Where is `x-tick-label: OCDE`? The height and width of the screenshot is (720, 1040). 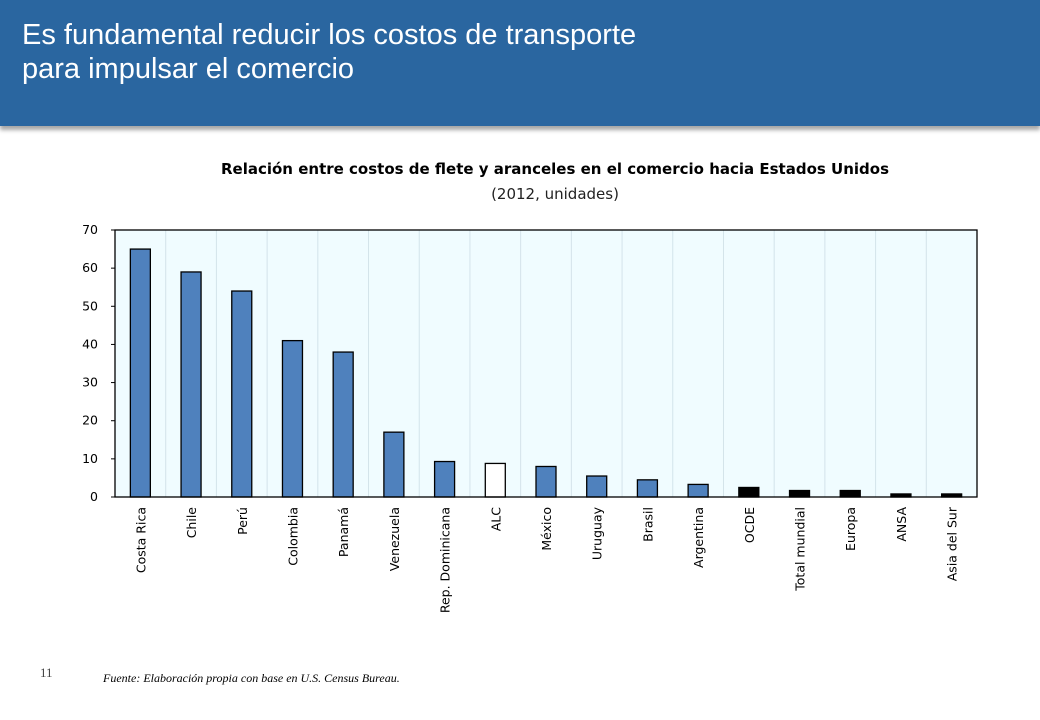
x-tick-label: OCDE is located at coordinates (749, 525).